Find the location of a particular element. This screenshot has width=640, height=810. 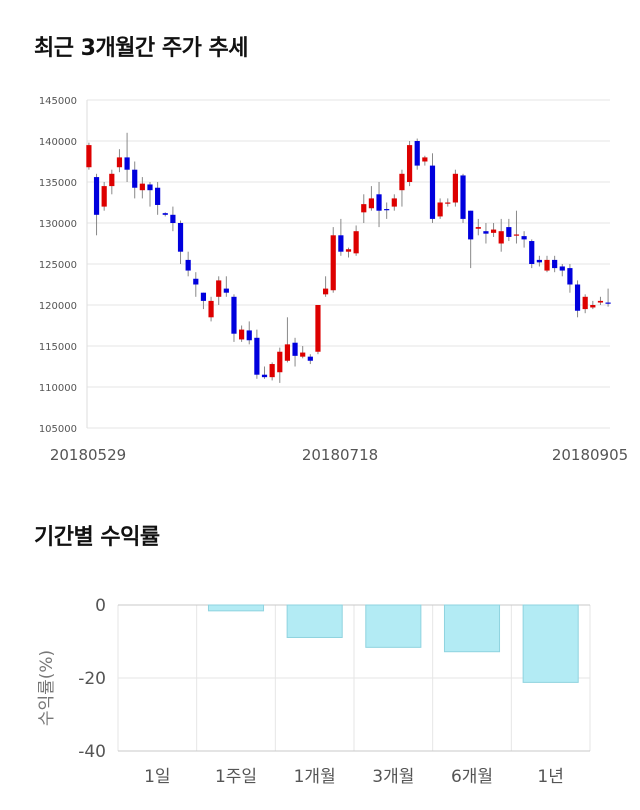

y-tick-label: -20 is located at coordinates (92, 679).